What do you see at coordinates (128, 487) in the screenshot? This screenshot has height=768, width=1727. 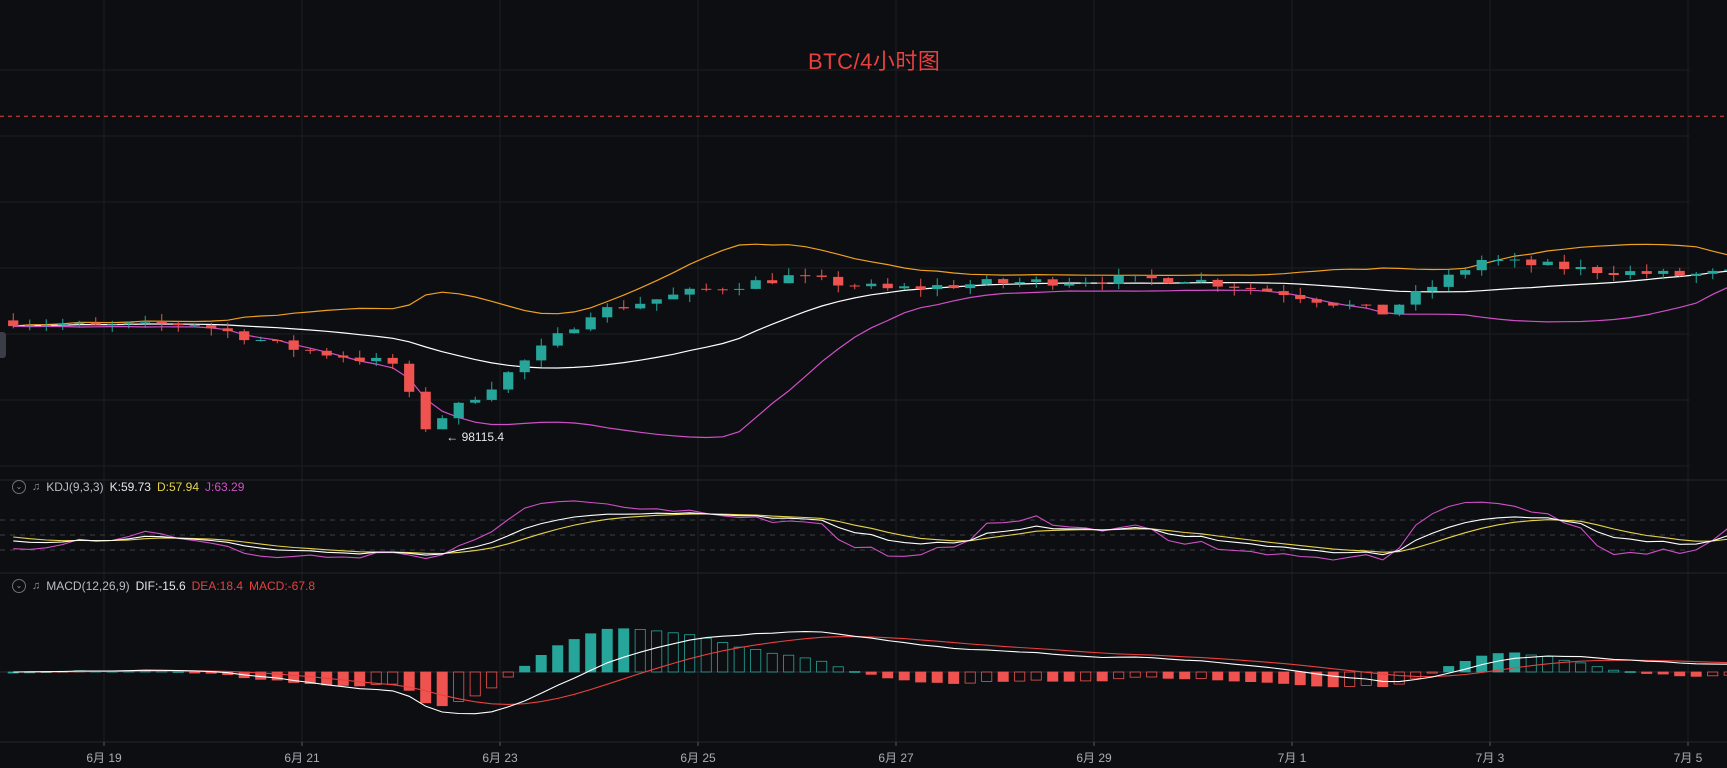 I see `kdj-legend: ⌄ ♫ KDJ(9,3,3) K:59.73 D:57.94 J:63.29` at bounding box center [128, 487].